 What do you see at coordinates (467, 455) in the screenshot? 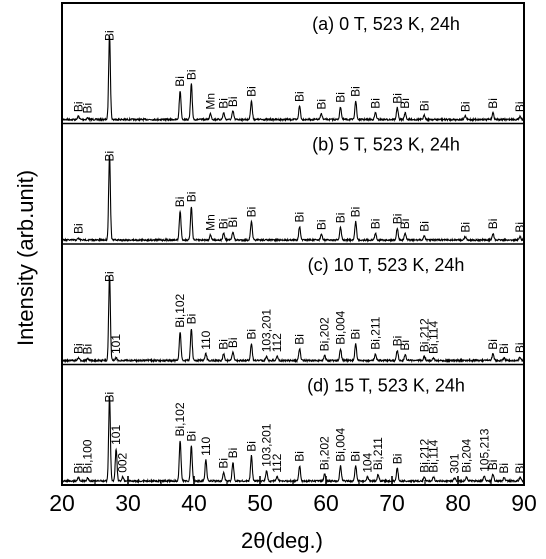
I see `peak-label: Bi,204` at bounding box center [467, 455].